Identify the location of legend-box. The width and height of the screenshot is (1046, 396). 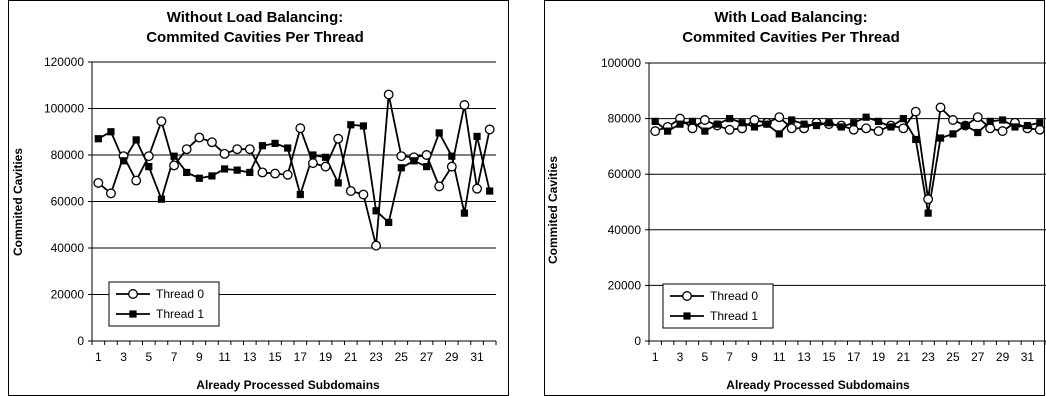
(164, 304).